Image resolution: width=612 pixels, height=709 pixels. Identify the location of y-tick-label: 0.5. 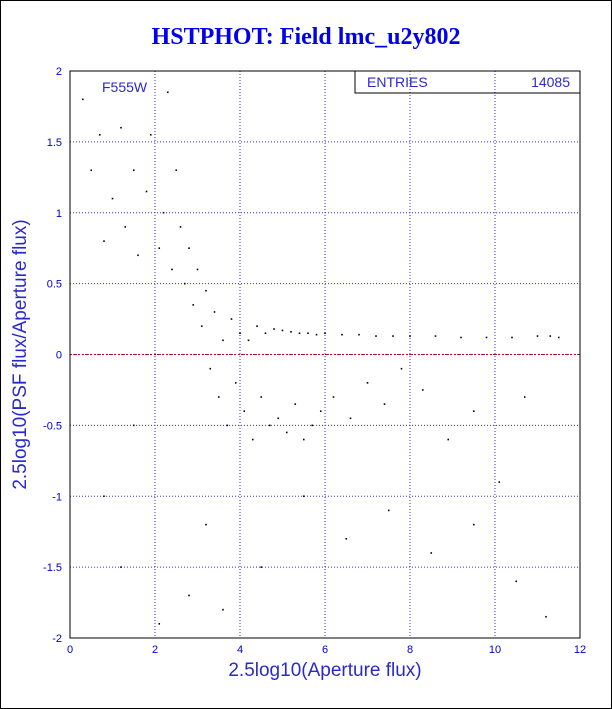
(54, 285).